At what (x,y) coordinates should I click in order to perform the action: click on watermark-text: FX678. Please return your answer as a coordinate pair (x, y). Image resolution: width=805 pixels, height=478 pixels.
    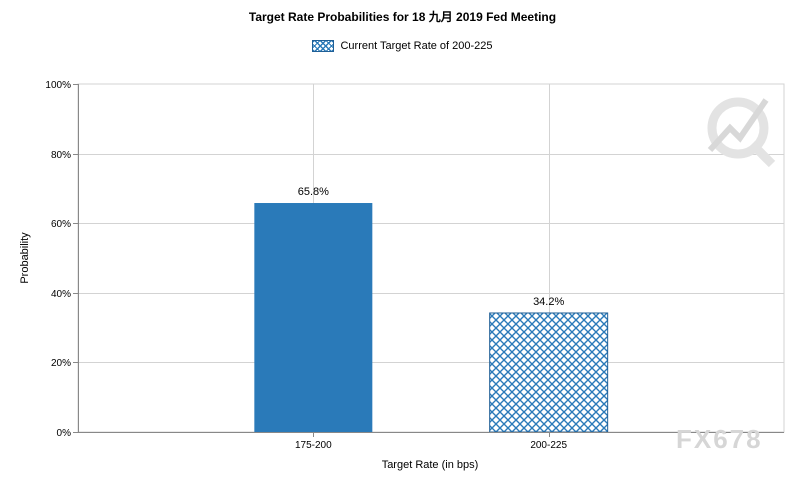
    Looking at the image, I should click on (719, 439).